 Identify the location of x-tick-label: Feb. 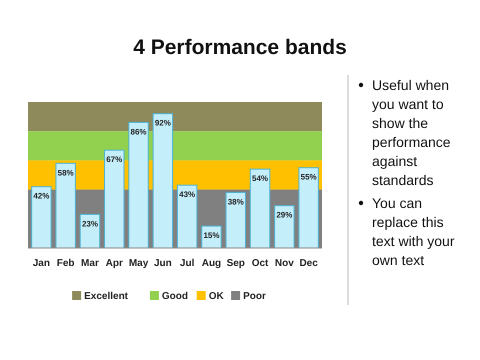
(65, 263).